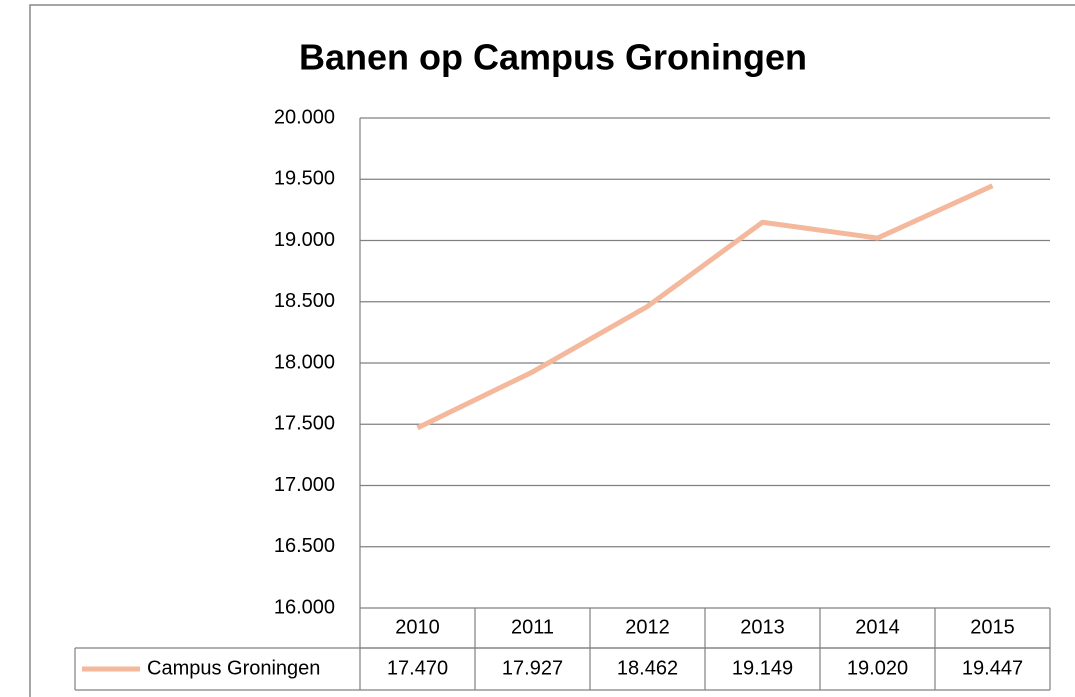 This screenshot has height=697, width=1075. Describe the element at coordinates (992, 627) in the screenshot. I see `x-tick-label: 2015` at that location.